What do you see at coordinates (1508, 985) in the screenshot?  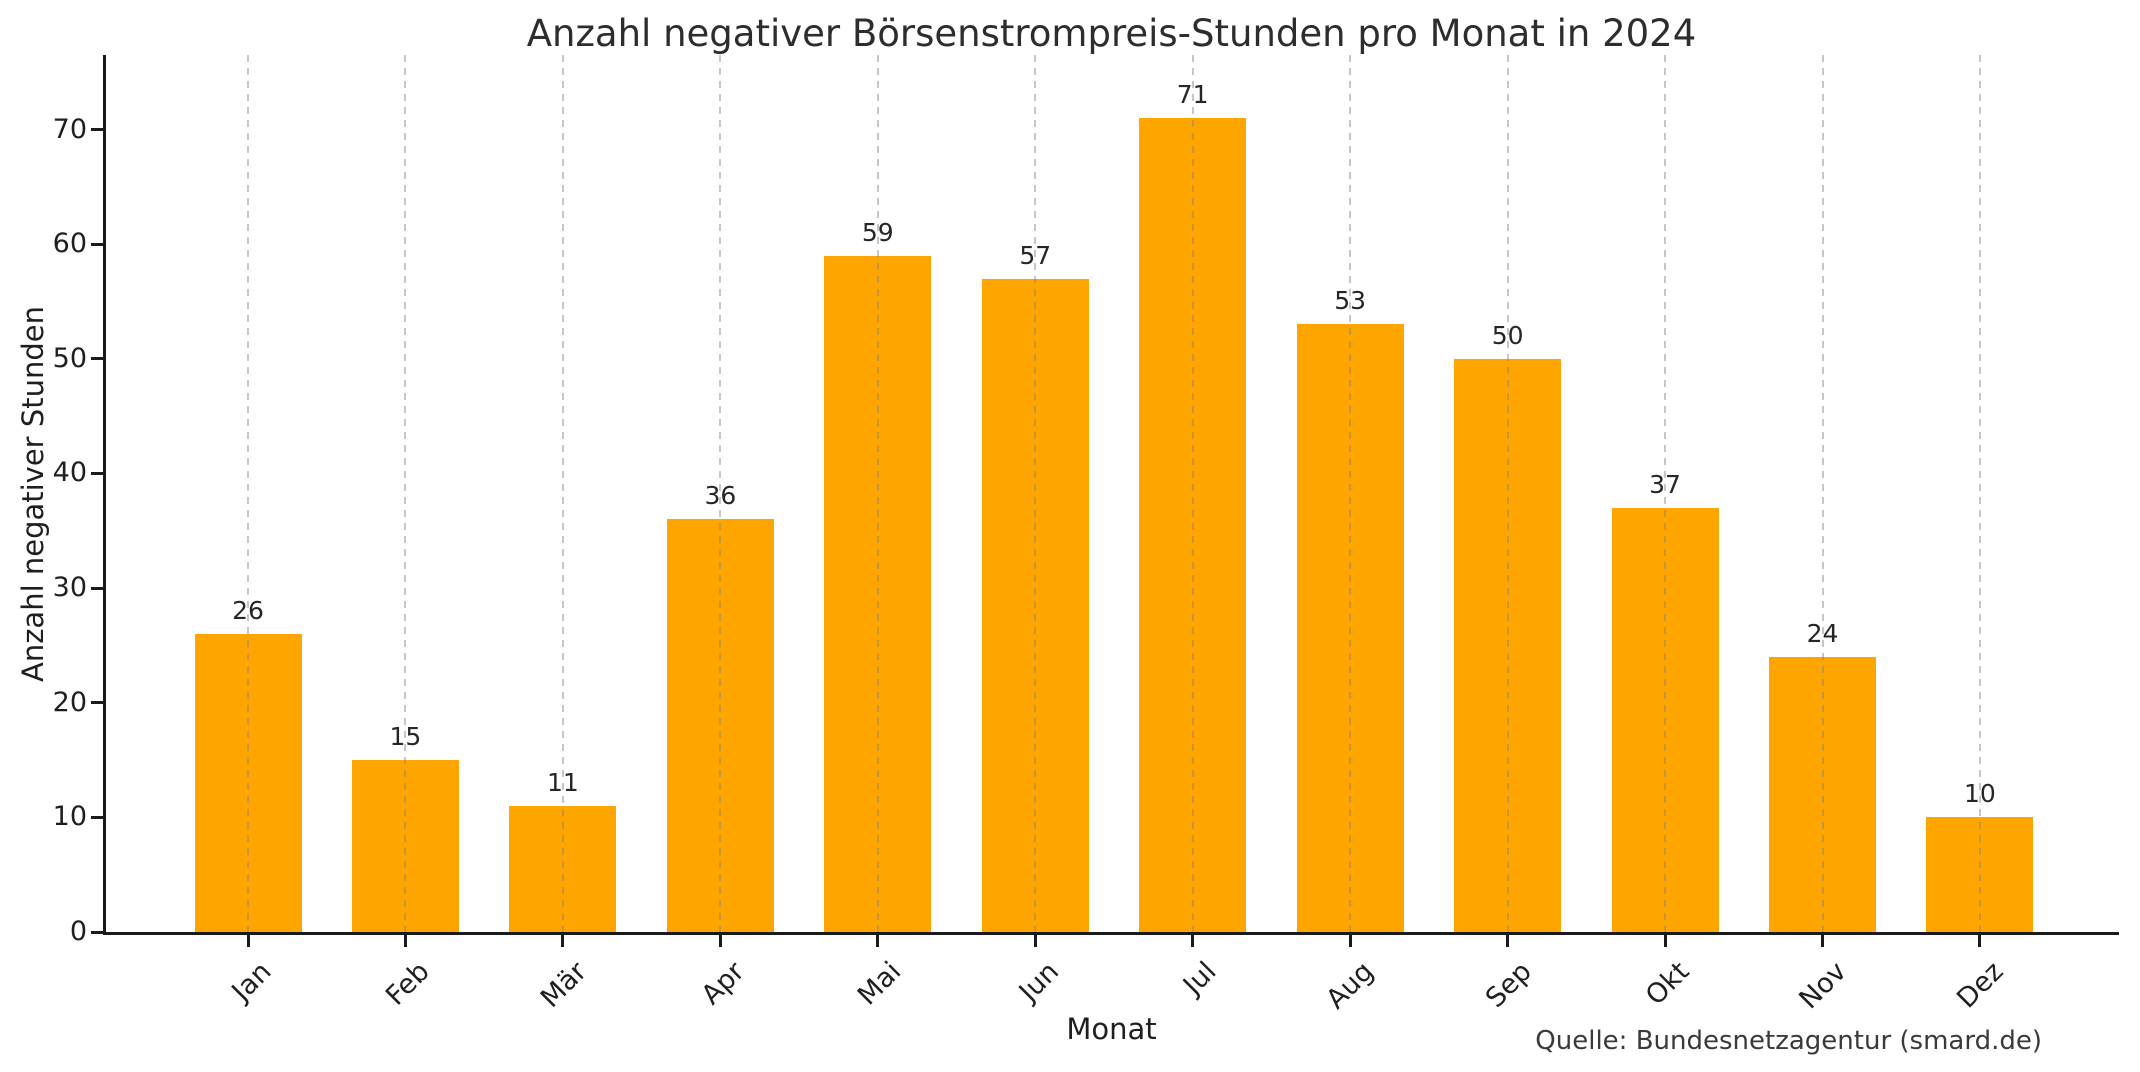 I see `x-tick-label-text: Sep` at bounding box center [1508, 985].